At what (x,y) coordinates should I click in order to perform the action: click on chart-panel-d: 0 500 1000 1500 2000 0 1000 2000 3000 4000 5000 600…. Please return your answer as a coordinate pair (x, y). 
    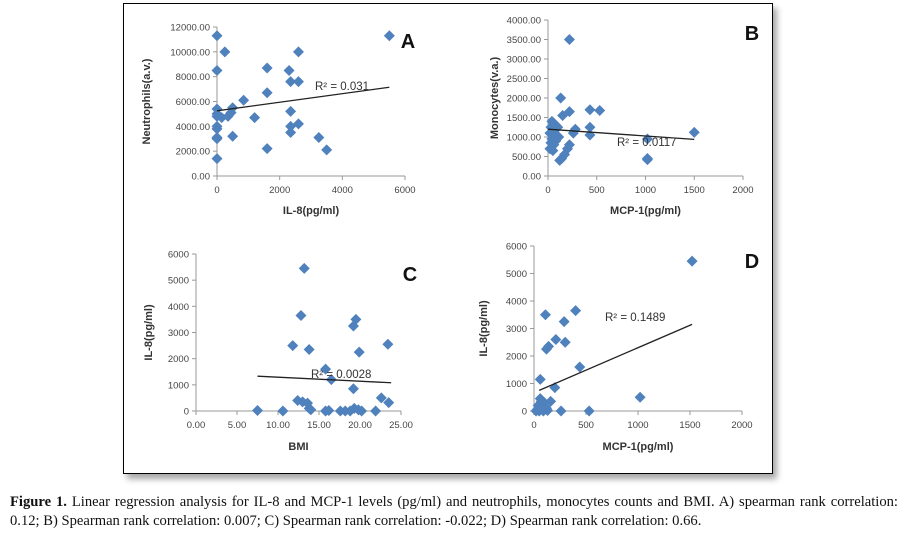
    Looking at the image, I should click on (618, 348).